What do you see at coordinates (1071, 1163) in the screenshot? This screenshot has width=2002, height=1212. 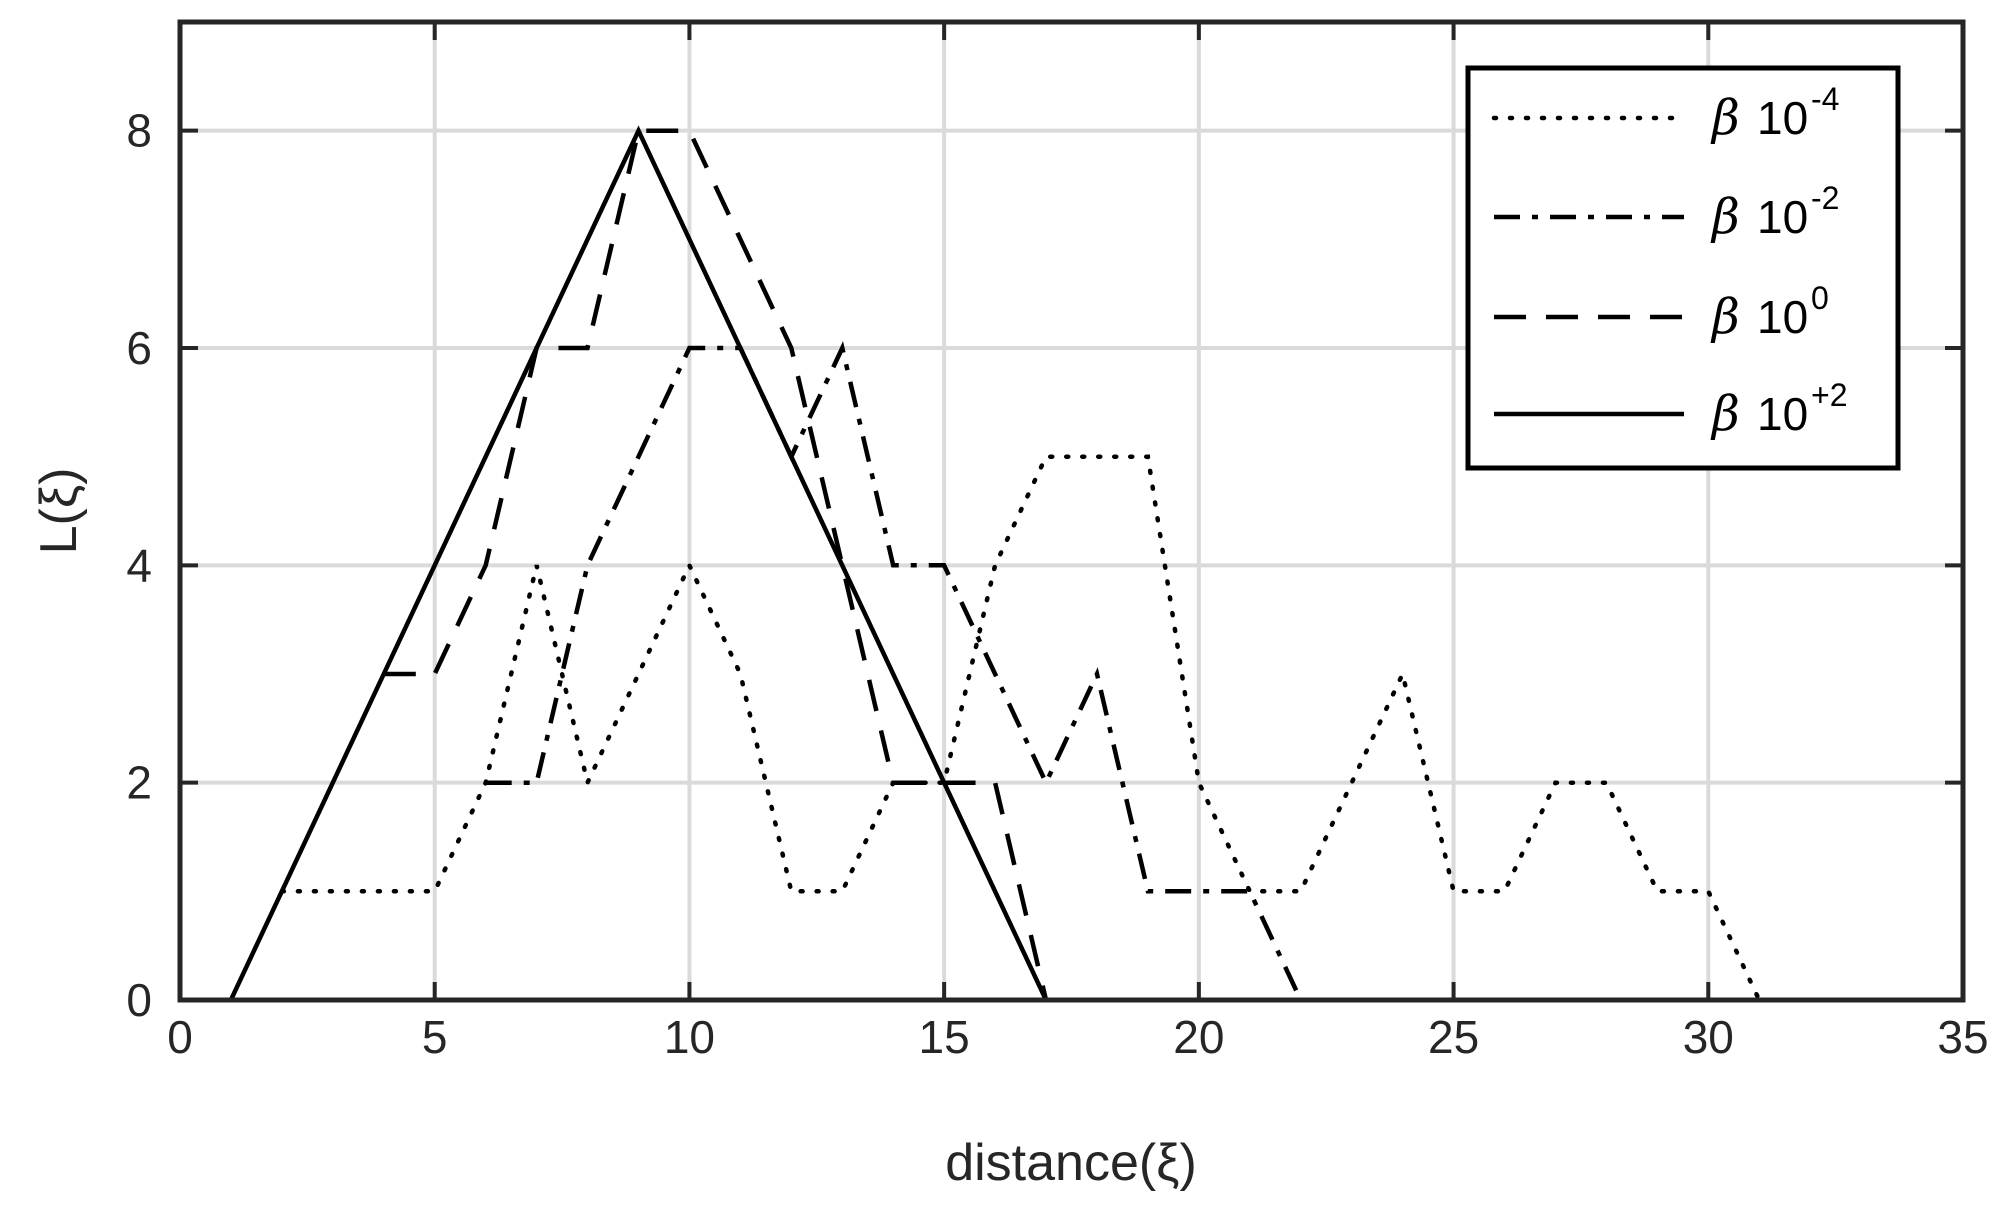 I see `x-axis-label: distance(ξ)` at bounding box center [1071, 1163].